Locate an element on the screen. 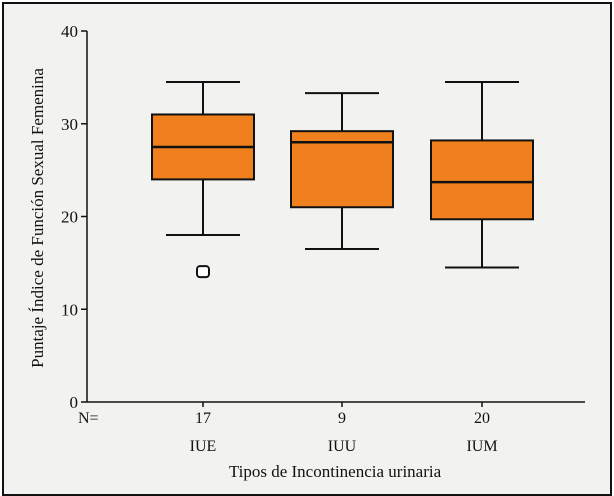 The width and height of the screenshot is (614, 496). outlier-point is located at coordinates (203, 272).